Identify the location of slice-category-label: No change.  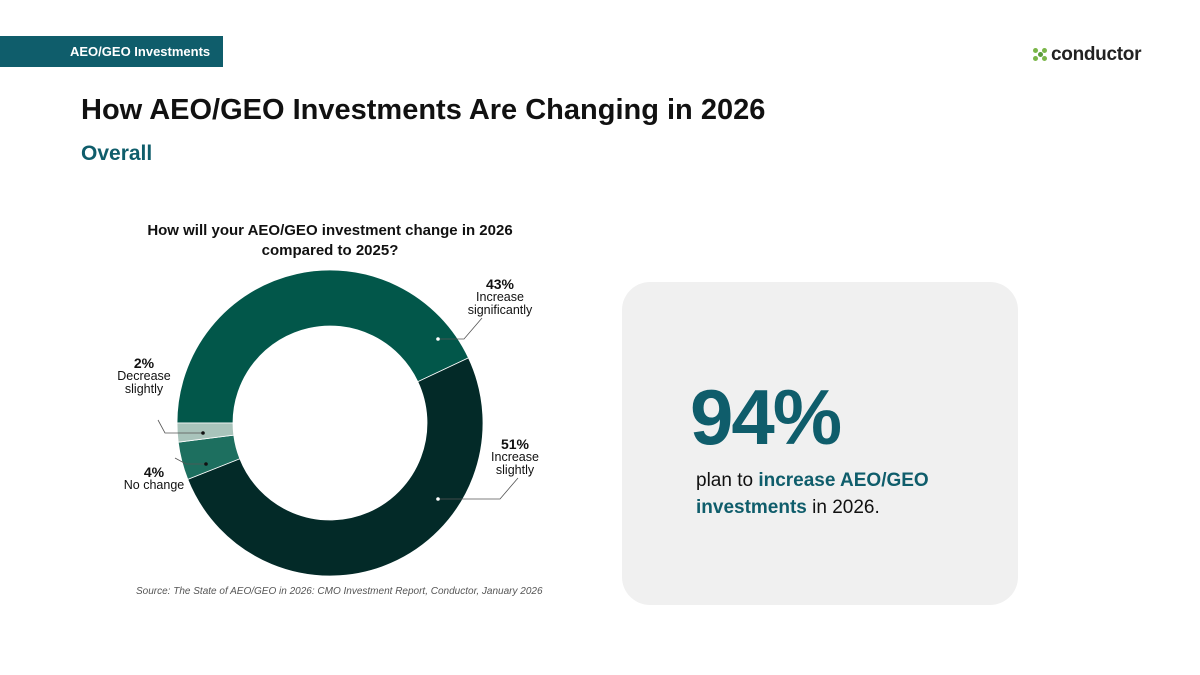
(154, 485).